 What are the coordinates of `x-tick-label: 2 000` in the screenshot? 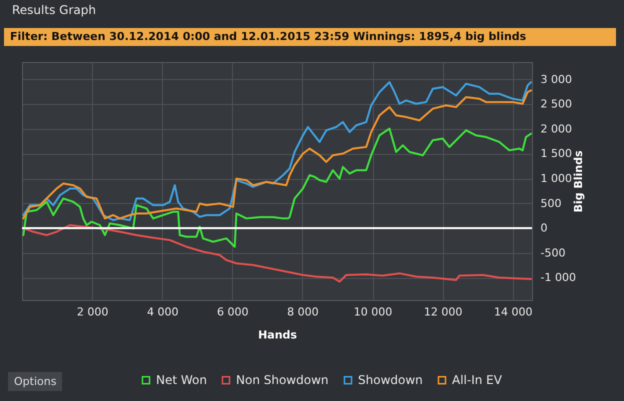 It's located at (92, 312).